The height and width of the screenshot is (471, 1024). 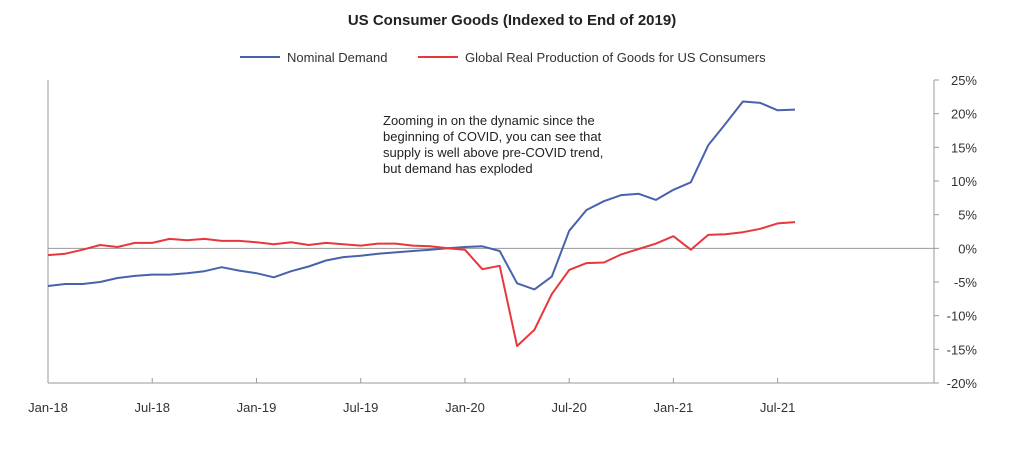 What do you see at coordinates (967, 215) in the screenshot?
I see `y-tick-label: 5%` at bounding box center [967, 215].